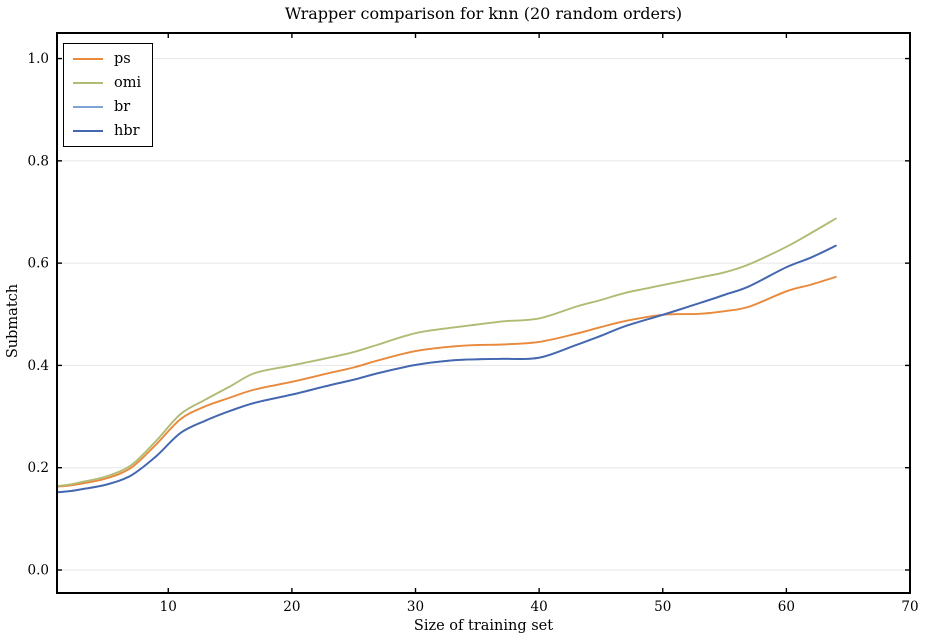  Describe the element at coordinates (786, 607) in the screenshot. I see `x-tick-label: 60` at that location.